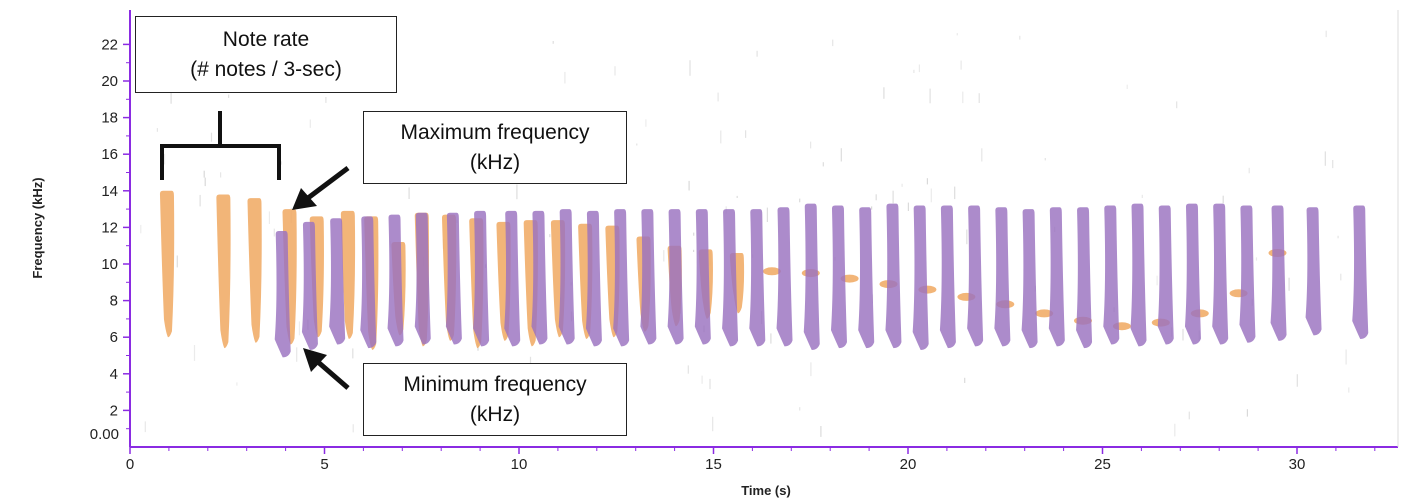  What do you see at coordinates (766, 490) in the screenshot?
I see `x-axis-title: Time (s)` at bounding box center [766, 490].